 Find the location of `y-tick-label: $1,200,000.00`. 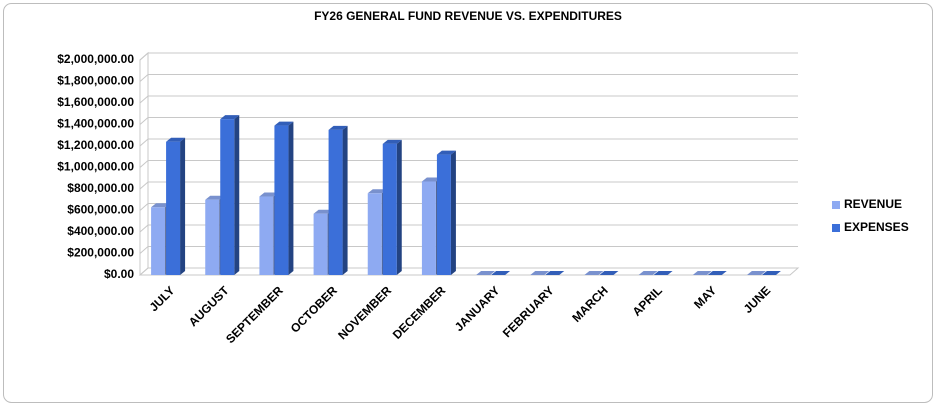

y-tick-label: $1,200,000.00 is located at coordinates (95, 145).